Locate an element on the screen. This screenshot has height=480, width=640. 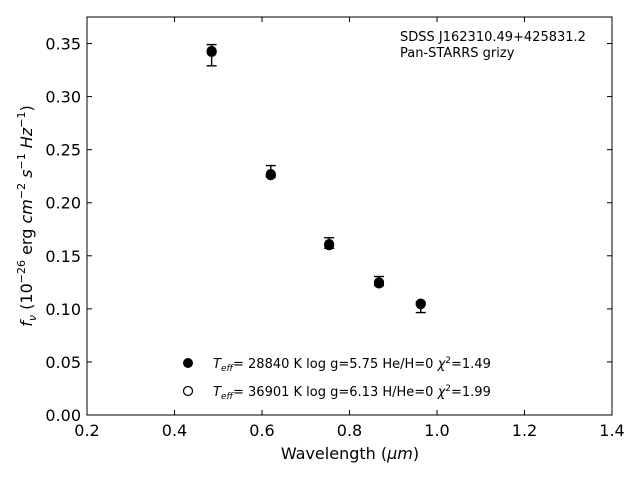
y-tick-label: 0.35 is located at coordinates (63, 44).